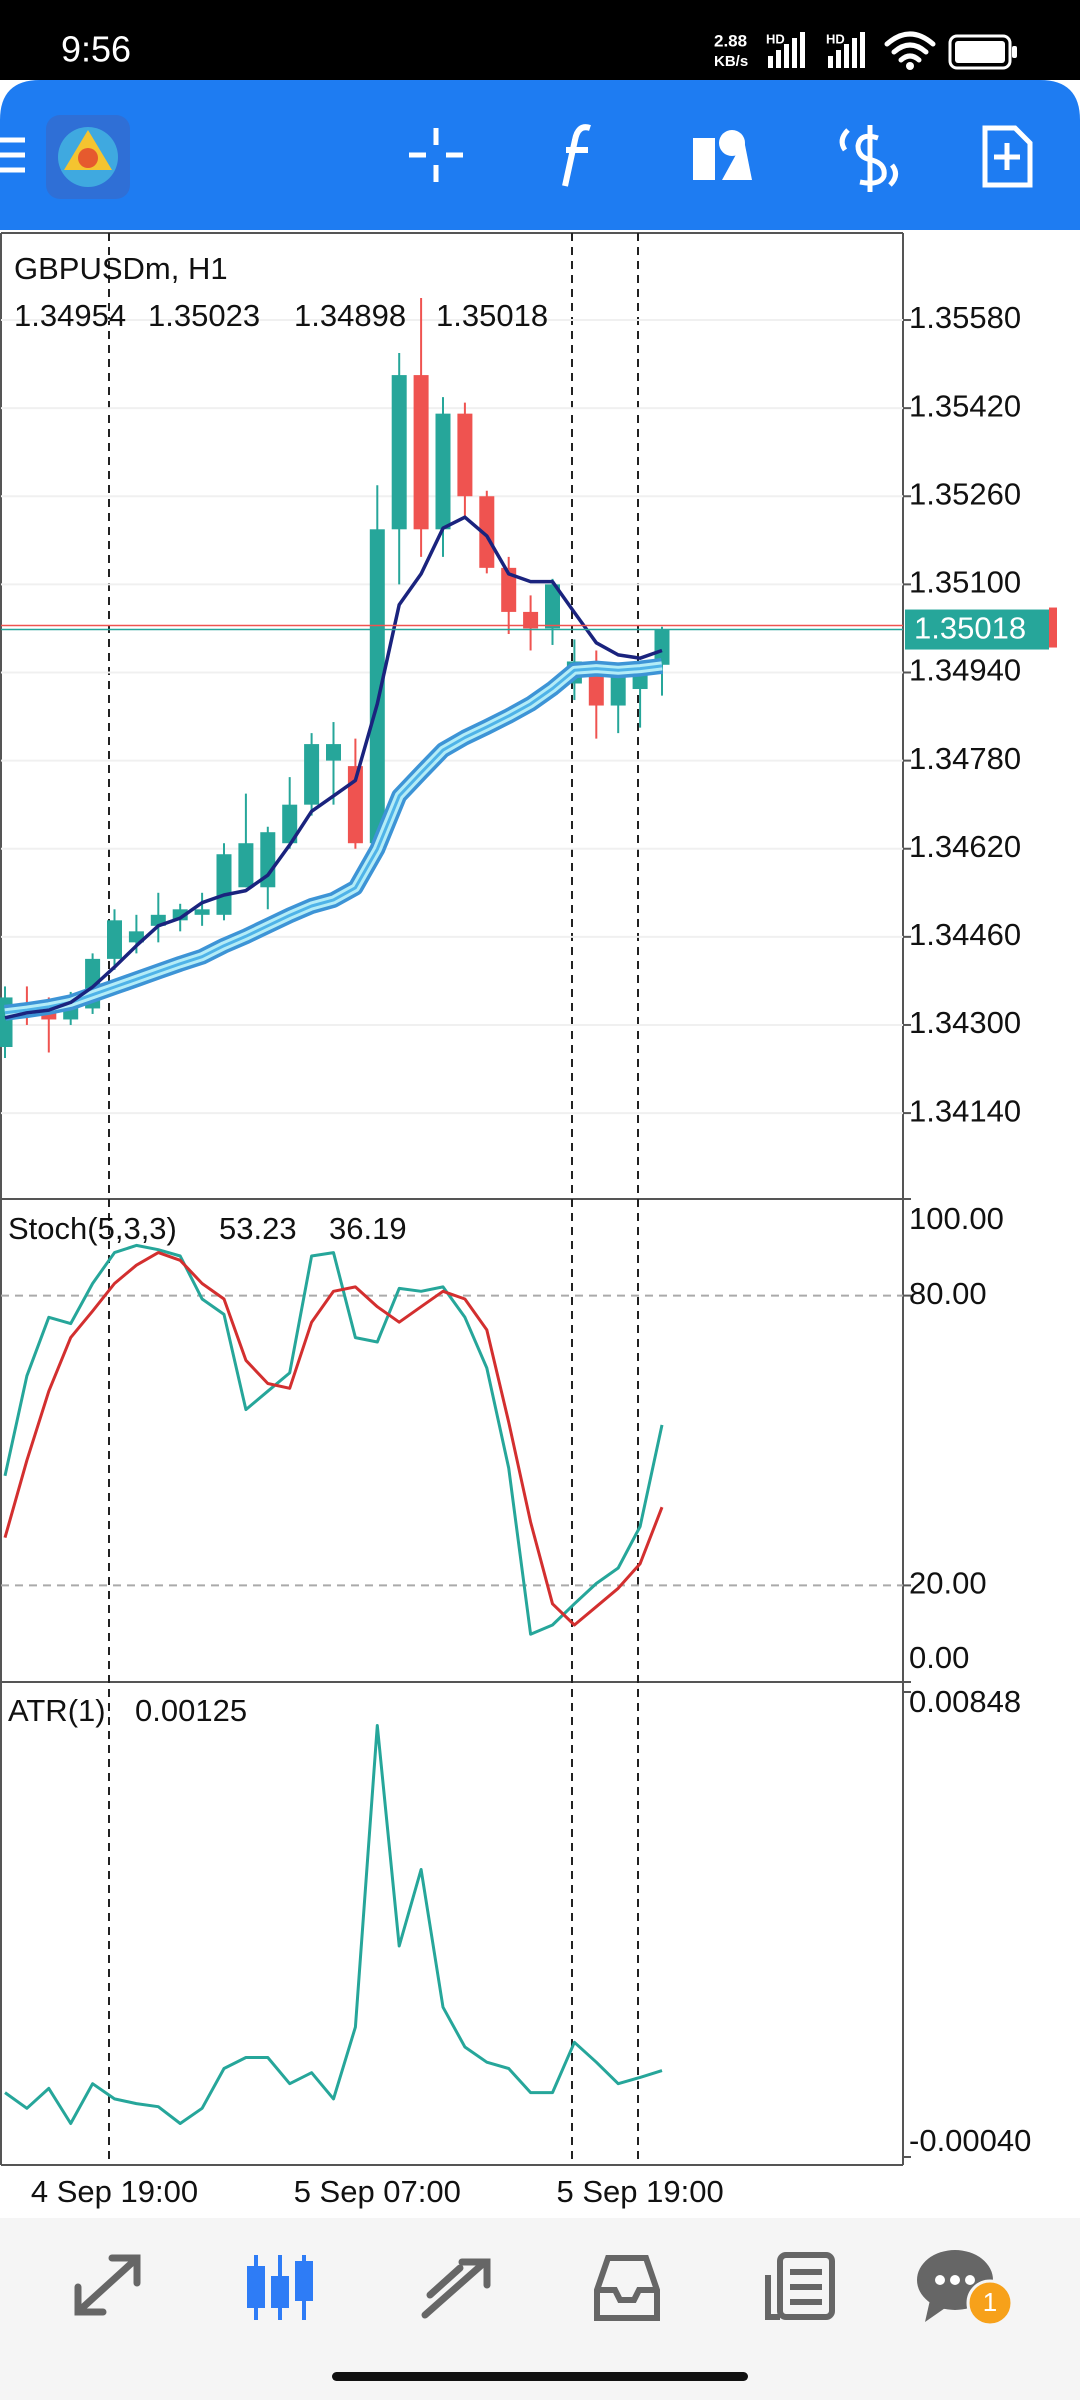 This screenshot has height=2400, width=1080. I want to click on indicator-title: Stoch(5,3,3), so click(92, 1228).